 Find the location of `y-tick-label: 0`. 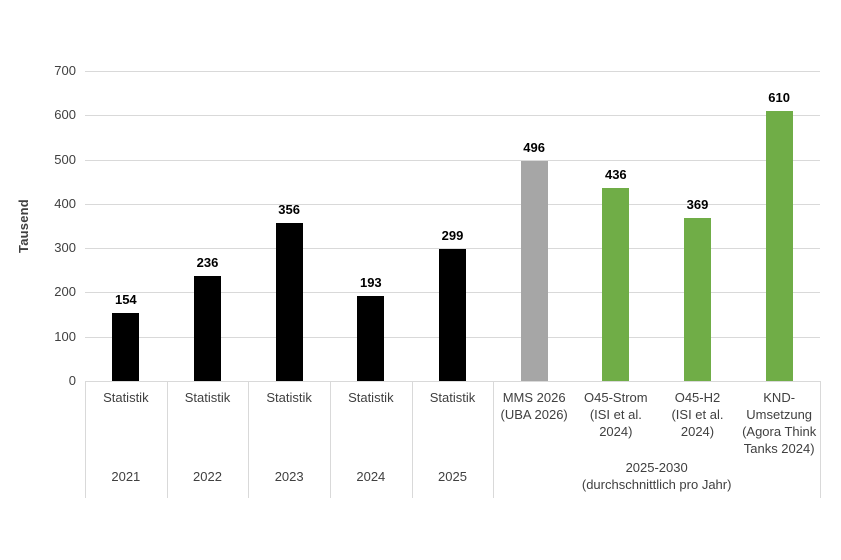

y-tick-label: 0 is located at coordinates (72, 380).